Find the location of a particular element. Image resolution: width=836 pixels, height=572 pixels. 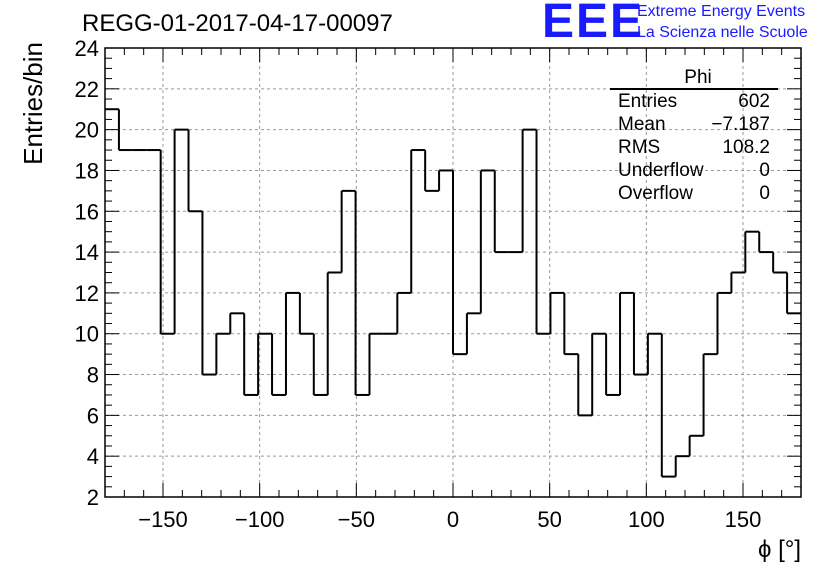

stats-label: Mean is located at coordinates (642, 124).